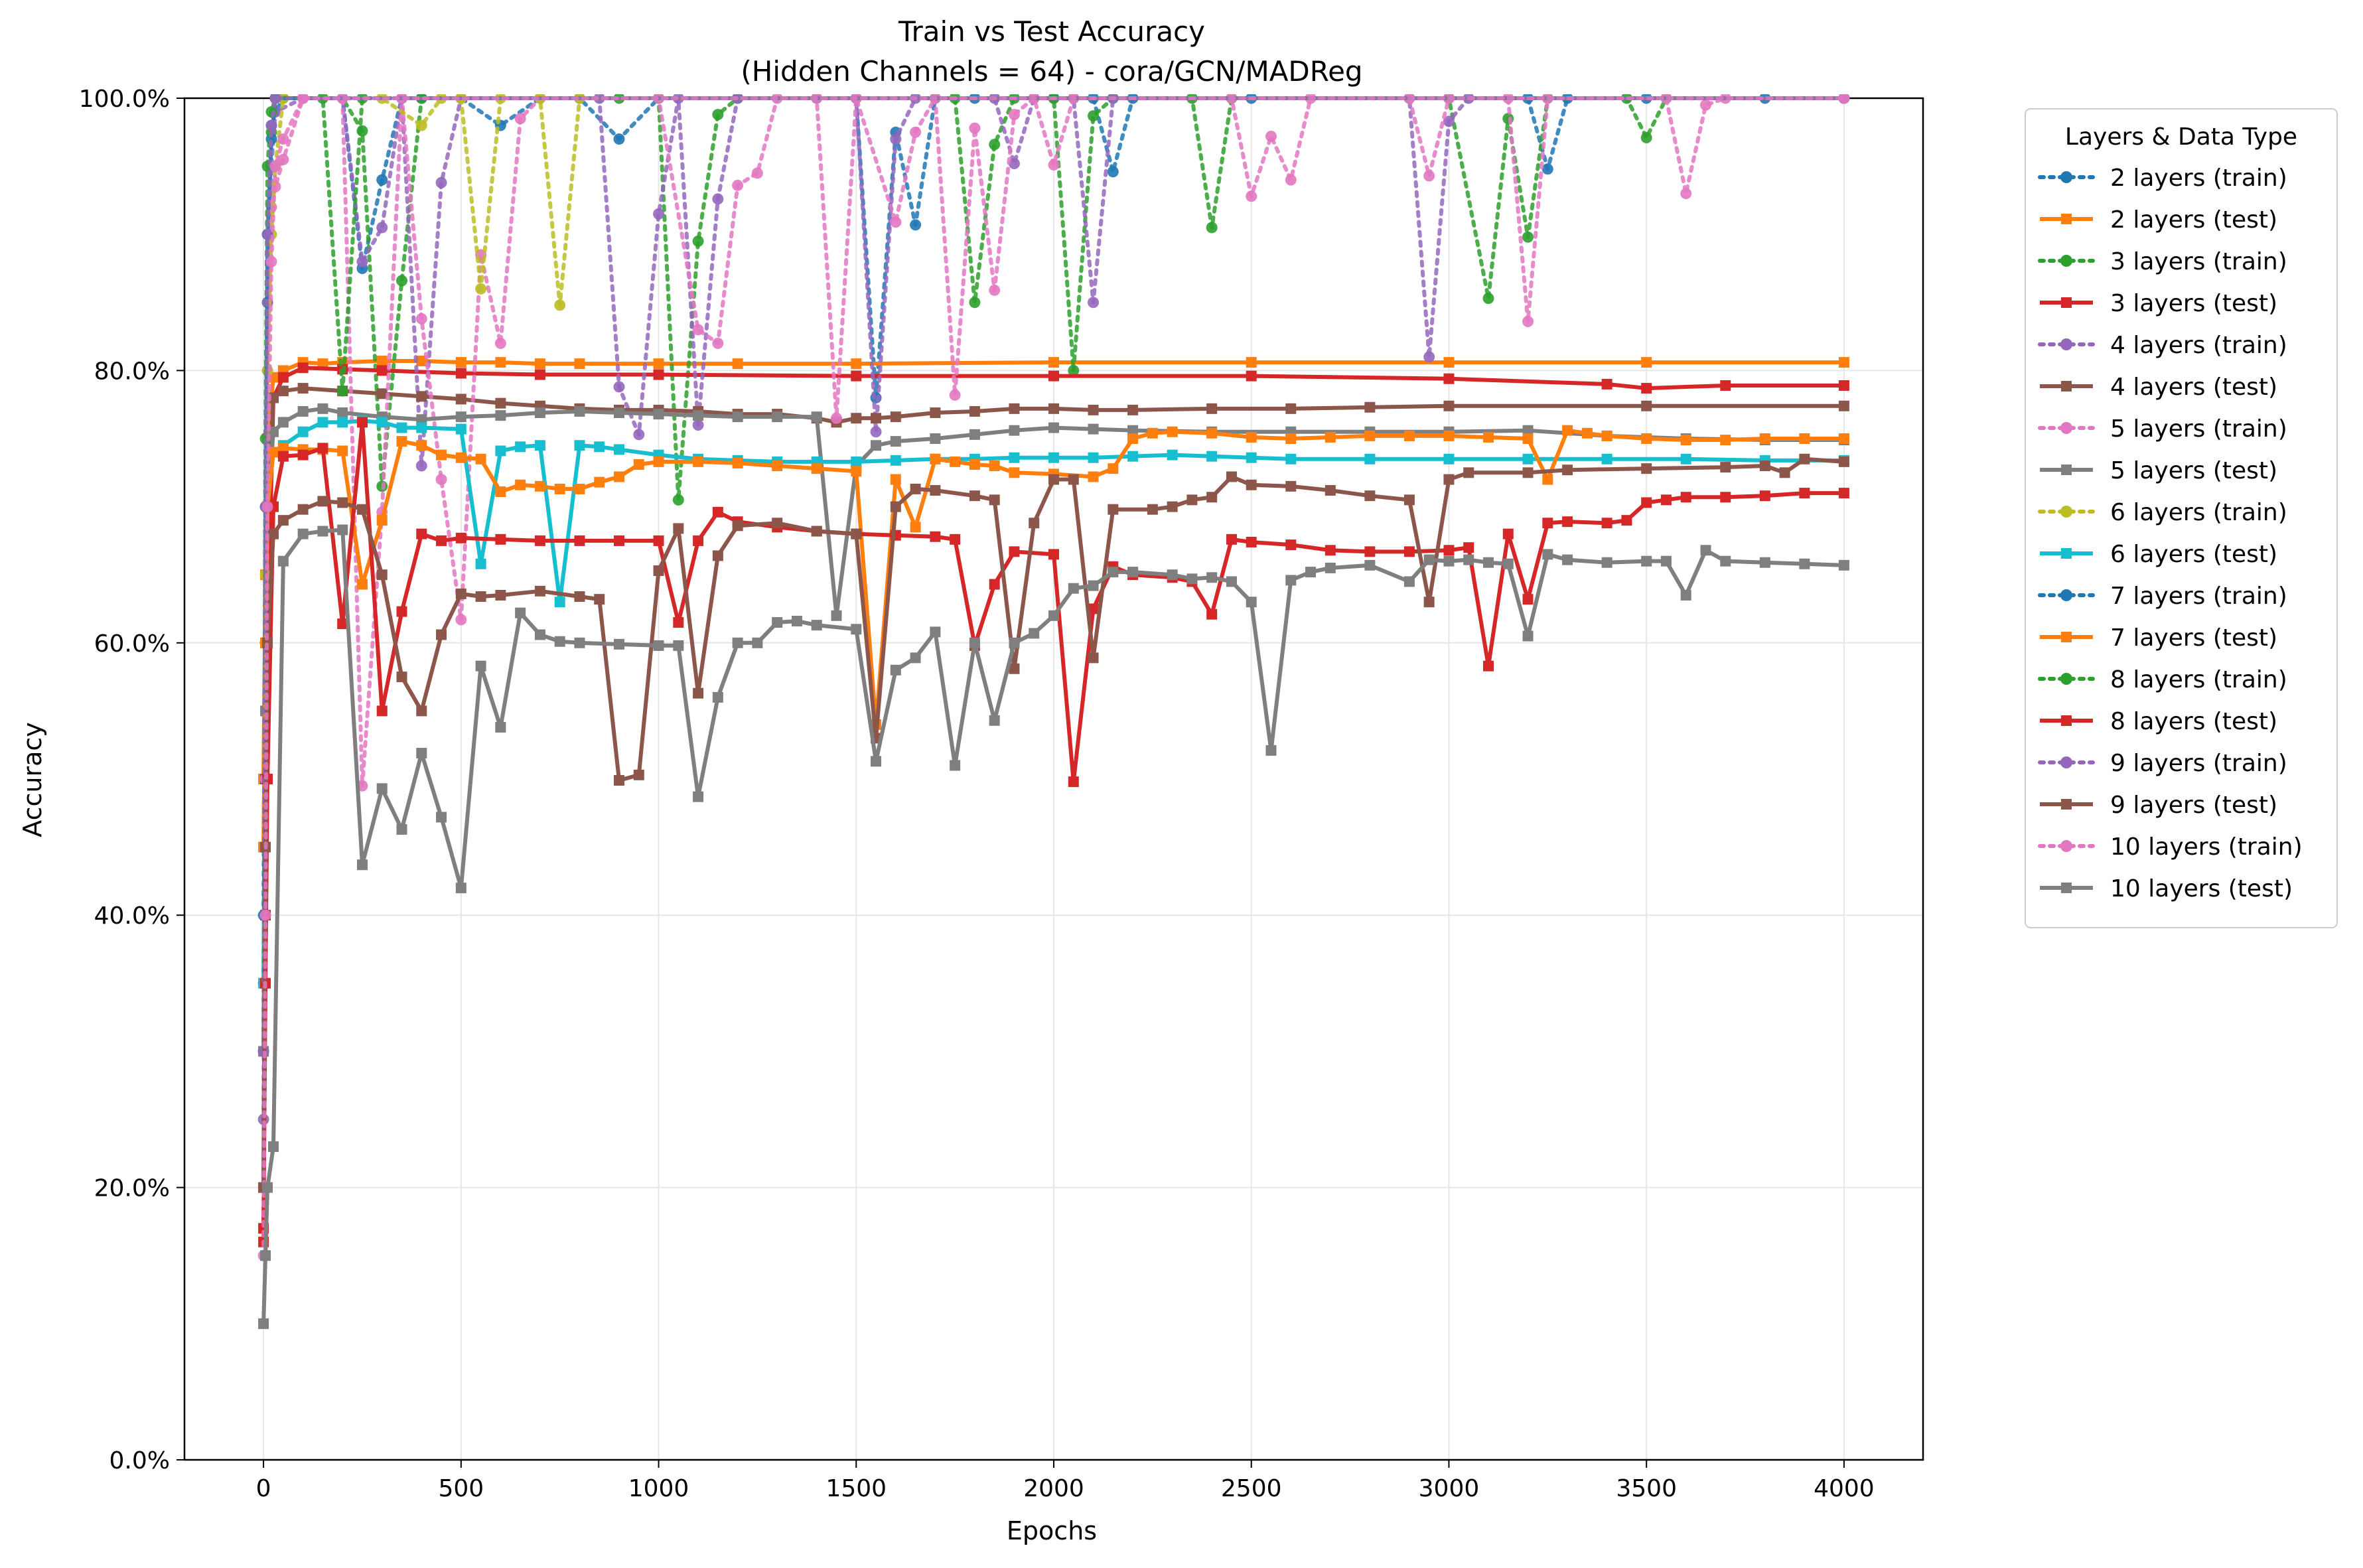  I want to click on x-tick-label: 1000, so click(658, 1488).